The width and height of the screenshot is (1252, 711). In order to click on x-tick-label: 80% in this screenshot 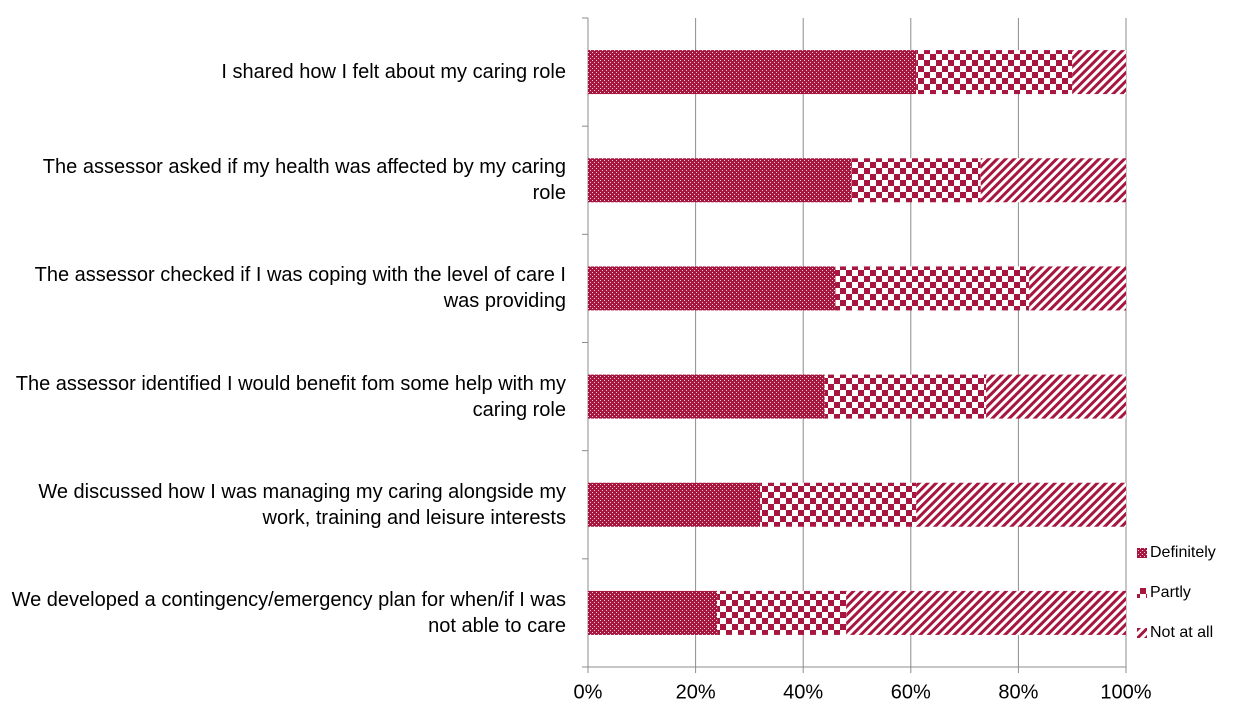, I will do `click(1018, 692)`.